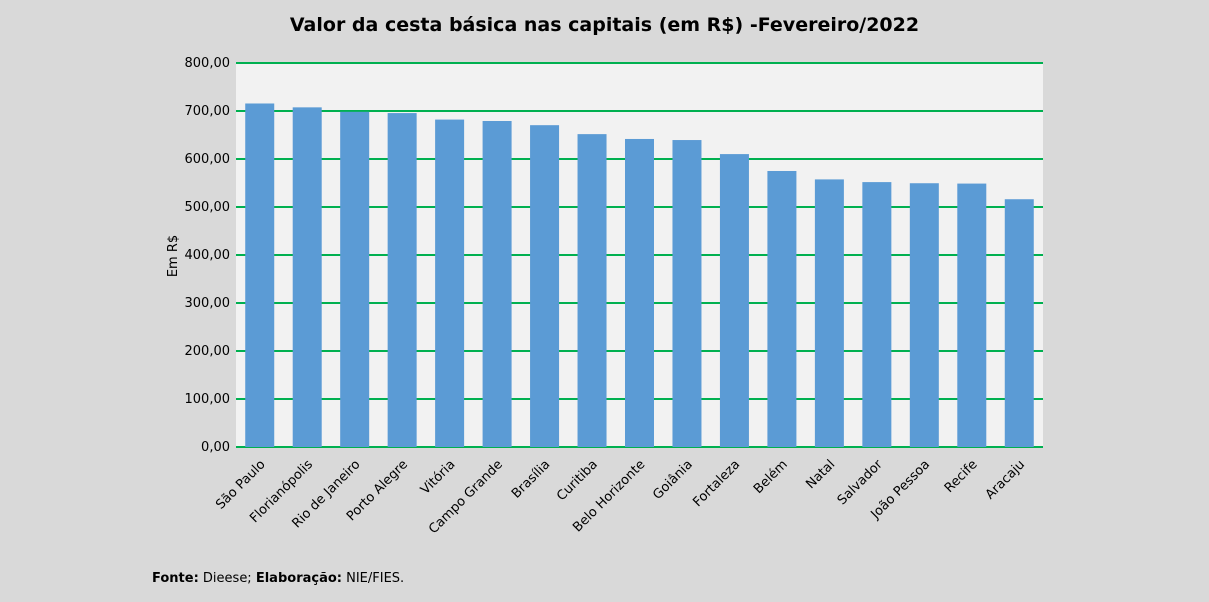 Image resolution: width=1209 pixels, height=602 pixels. Describe the element at coordinates (438, 477) in the screenshot. I see `x-tick-label: Vitória` at that location.